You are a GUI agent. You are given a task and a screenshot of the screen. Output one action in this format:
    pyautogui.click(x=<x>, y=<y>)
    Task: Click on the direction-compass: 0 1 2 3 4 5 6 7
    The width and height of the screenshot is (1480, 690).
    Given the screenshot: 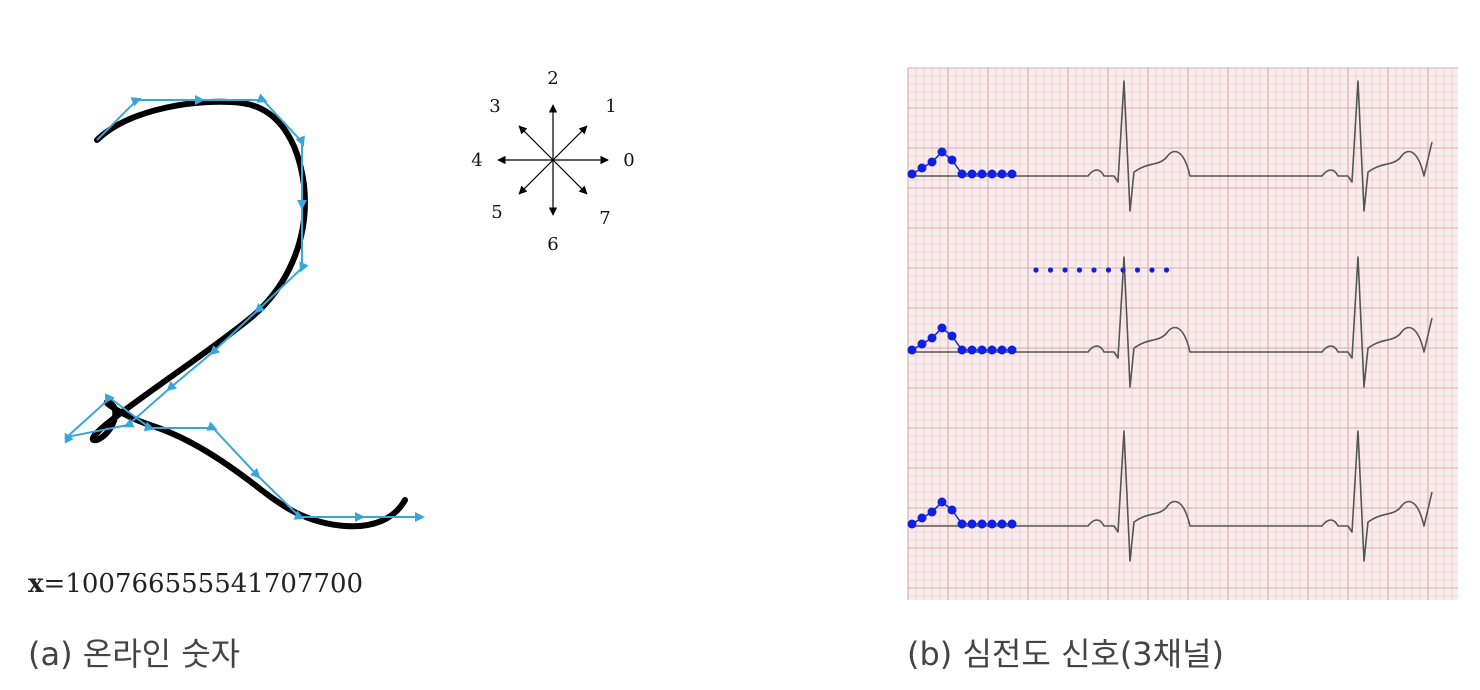 What is the action you would take?
    pyautogui.click(x=552, y=161)
    